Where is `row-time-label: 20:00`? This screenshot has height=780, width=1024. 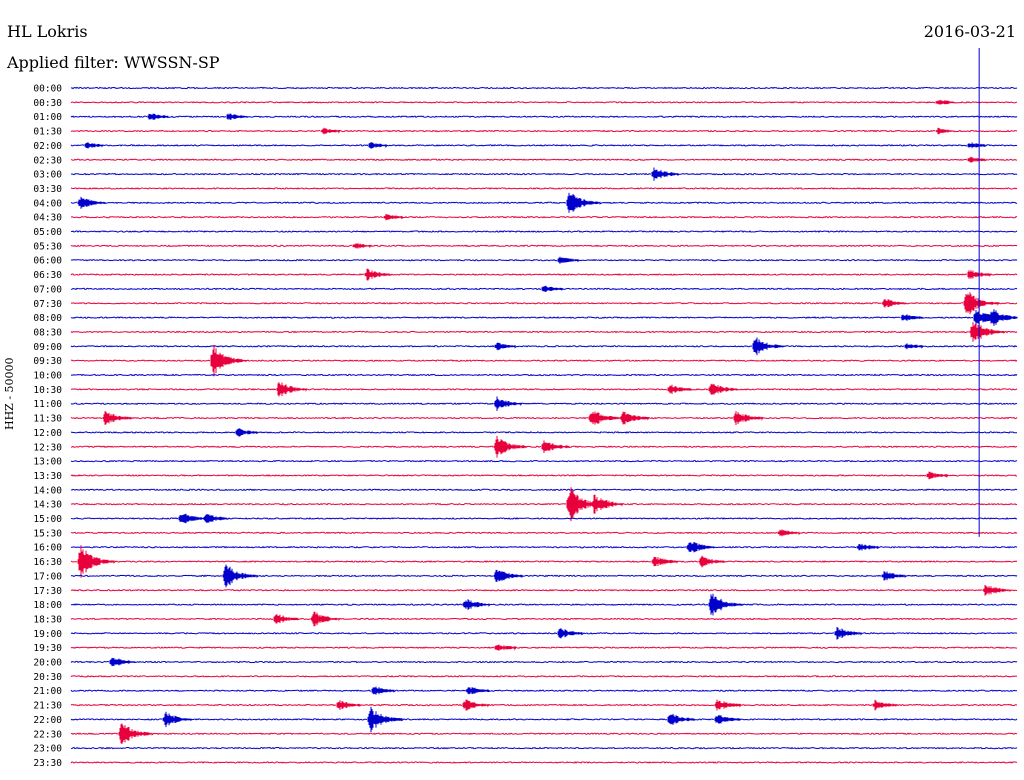
row-time-label: 20:00 is located at coordinates (47, 663).